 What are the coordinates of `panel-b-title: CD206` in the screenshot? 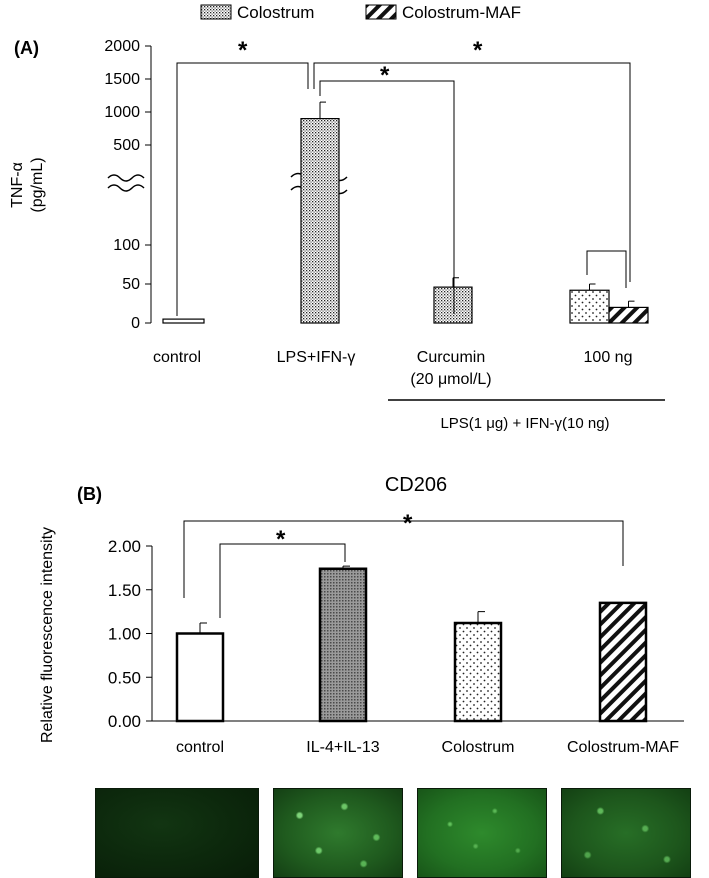 It's located at (416, 485).